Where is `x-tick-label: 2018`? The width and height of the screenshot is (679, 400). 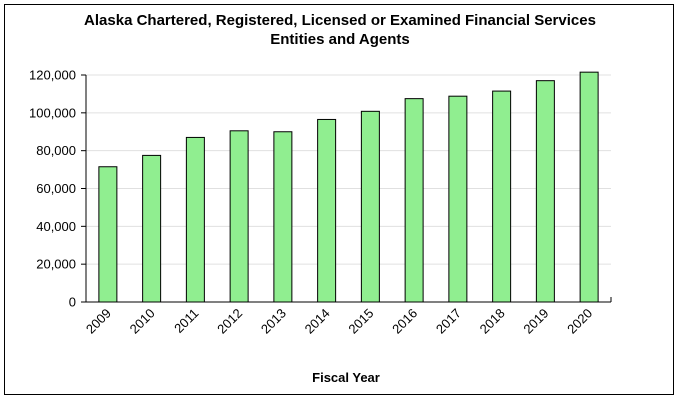 x-tick-label: 2018 is located at coordinates (492, 321).